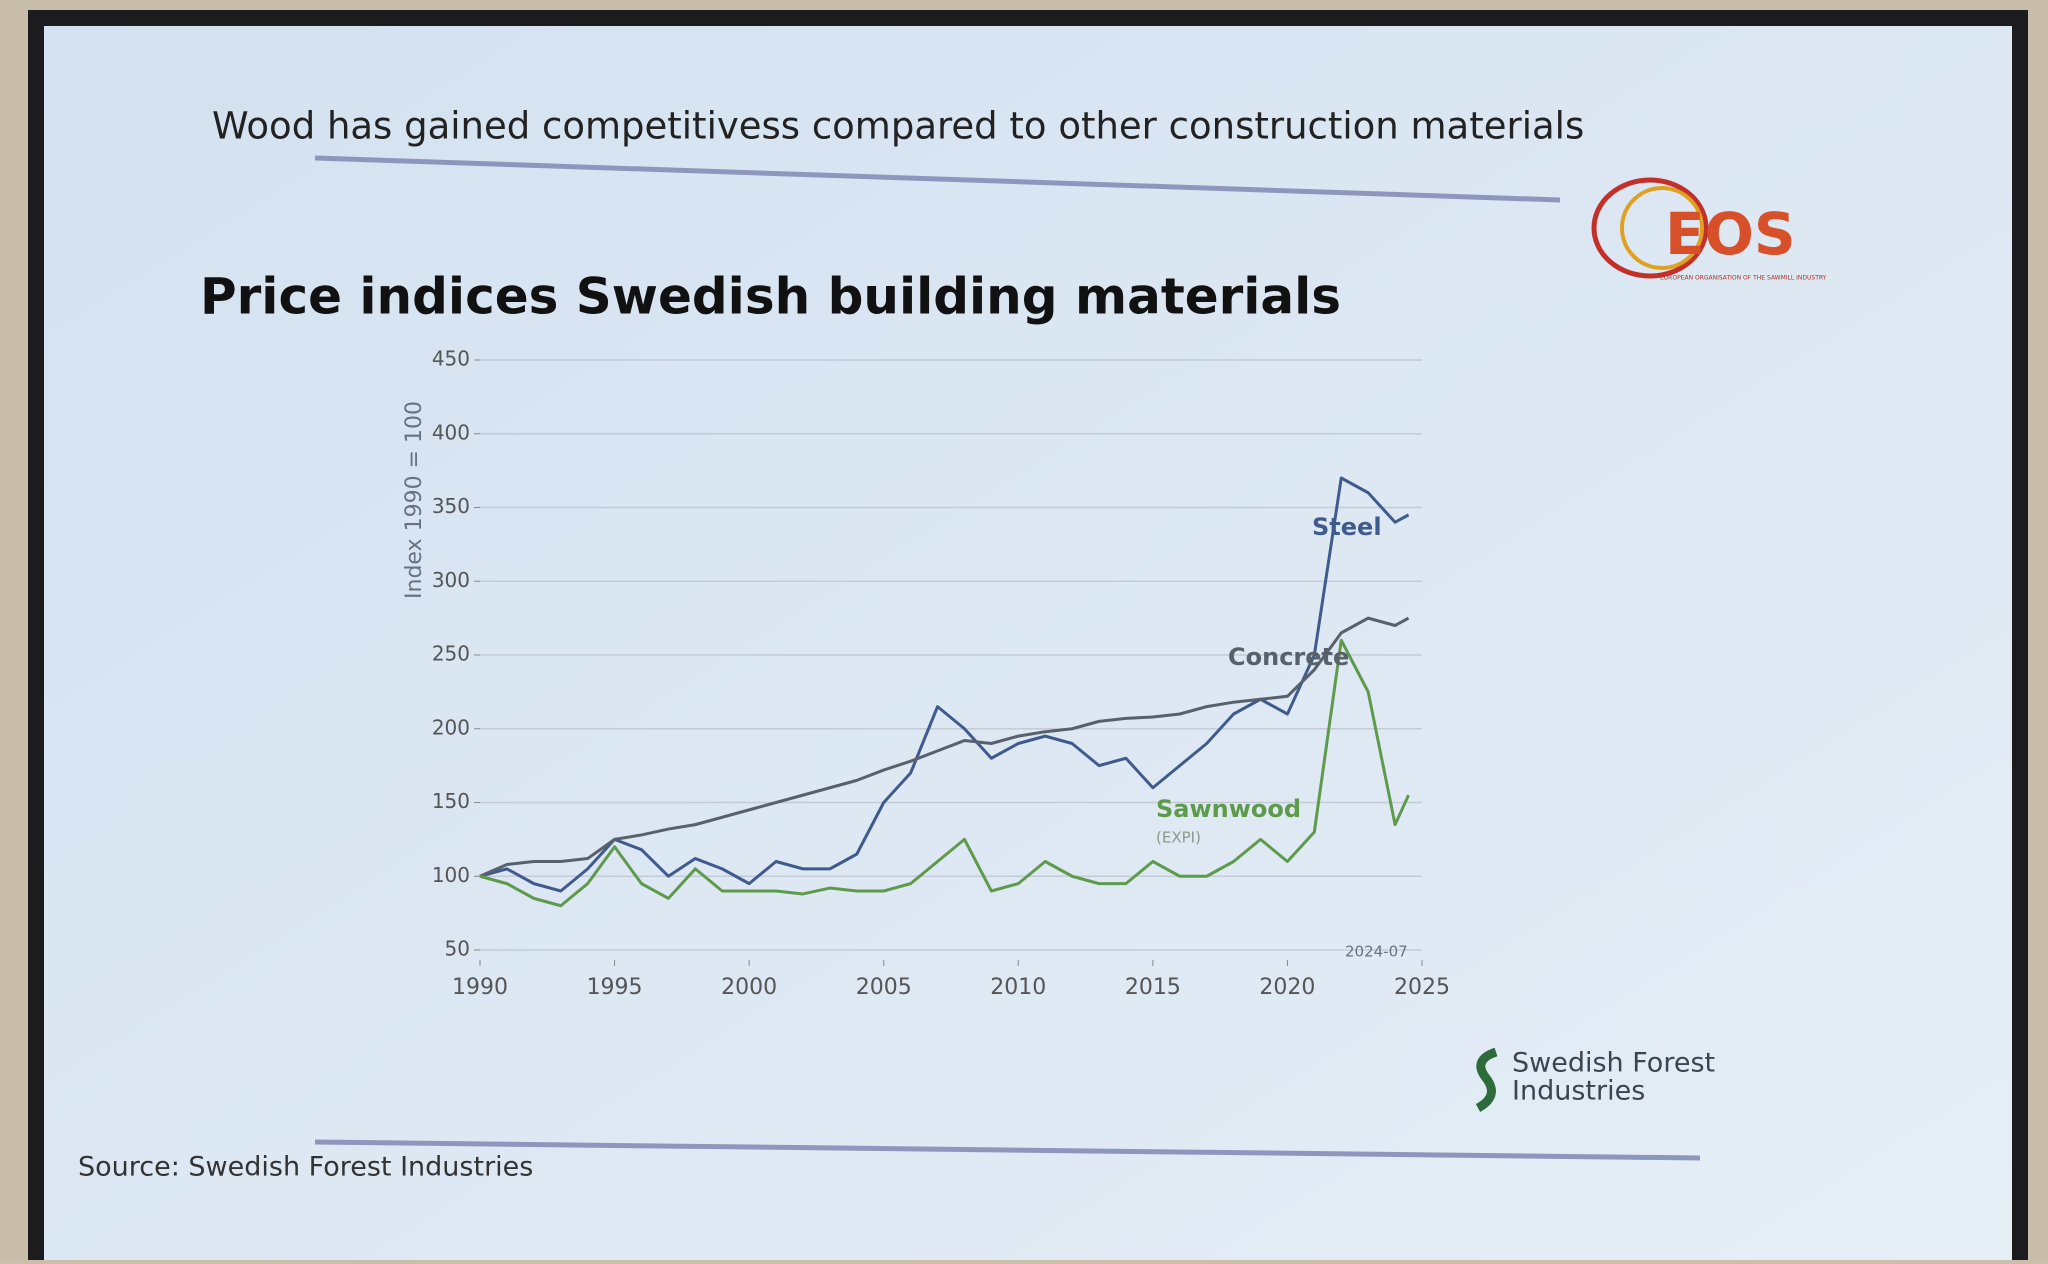 The height and width of the screenshot is (1264, 2048). Describe the element at coordinates (1153, 987) in the screenshot. I see `x-tick-label: 2015` at that location.